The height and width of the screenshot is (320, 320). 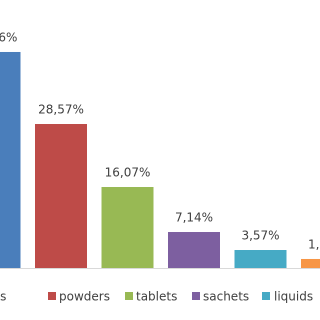 What do you see at coordinates (84, 297) in the screenshot?
I see `legend-label: powders` at bounding box center [84, 297].